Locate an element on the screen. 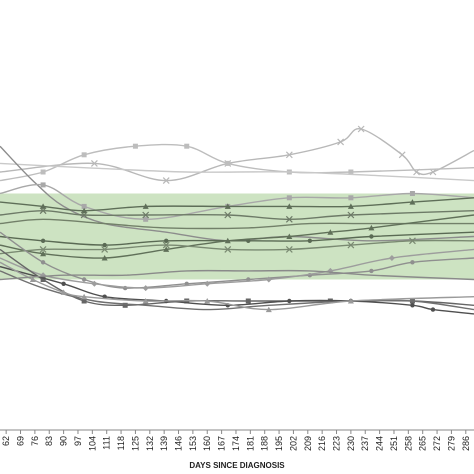 The width and height of the screenshot is (474, 474). x-tick-label: 146 is located at coordinates (179, 443).